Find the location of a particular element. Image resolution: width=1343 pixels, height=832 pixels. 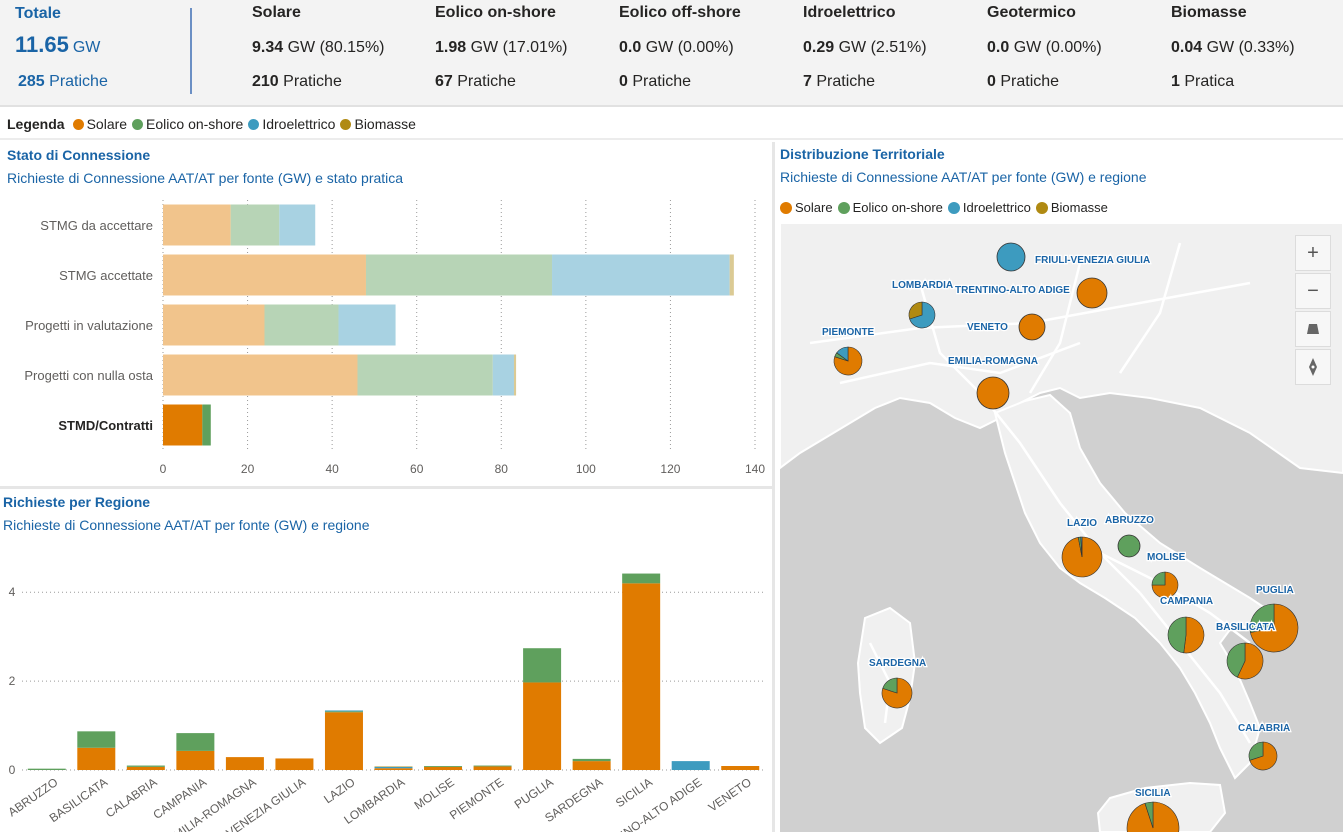

legend-label: Solare is located at coordinates (107, 124).